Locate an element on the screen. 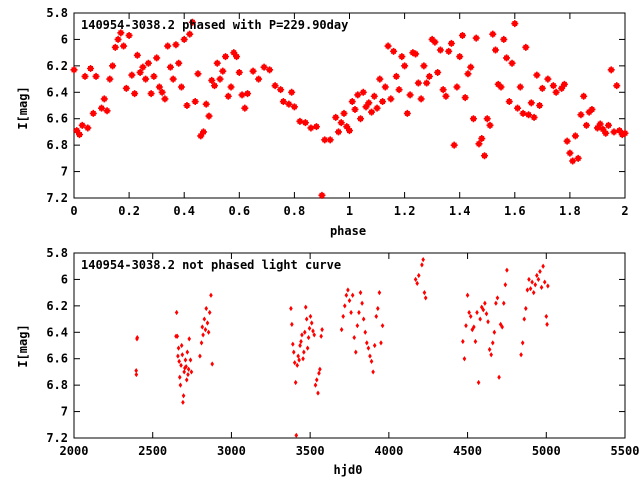  phased-x-axis-label: phase is located at coordinates (348, 231).